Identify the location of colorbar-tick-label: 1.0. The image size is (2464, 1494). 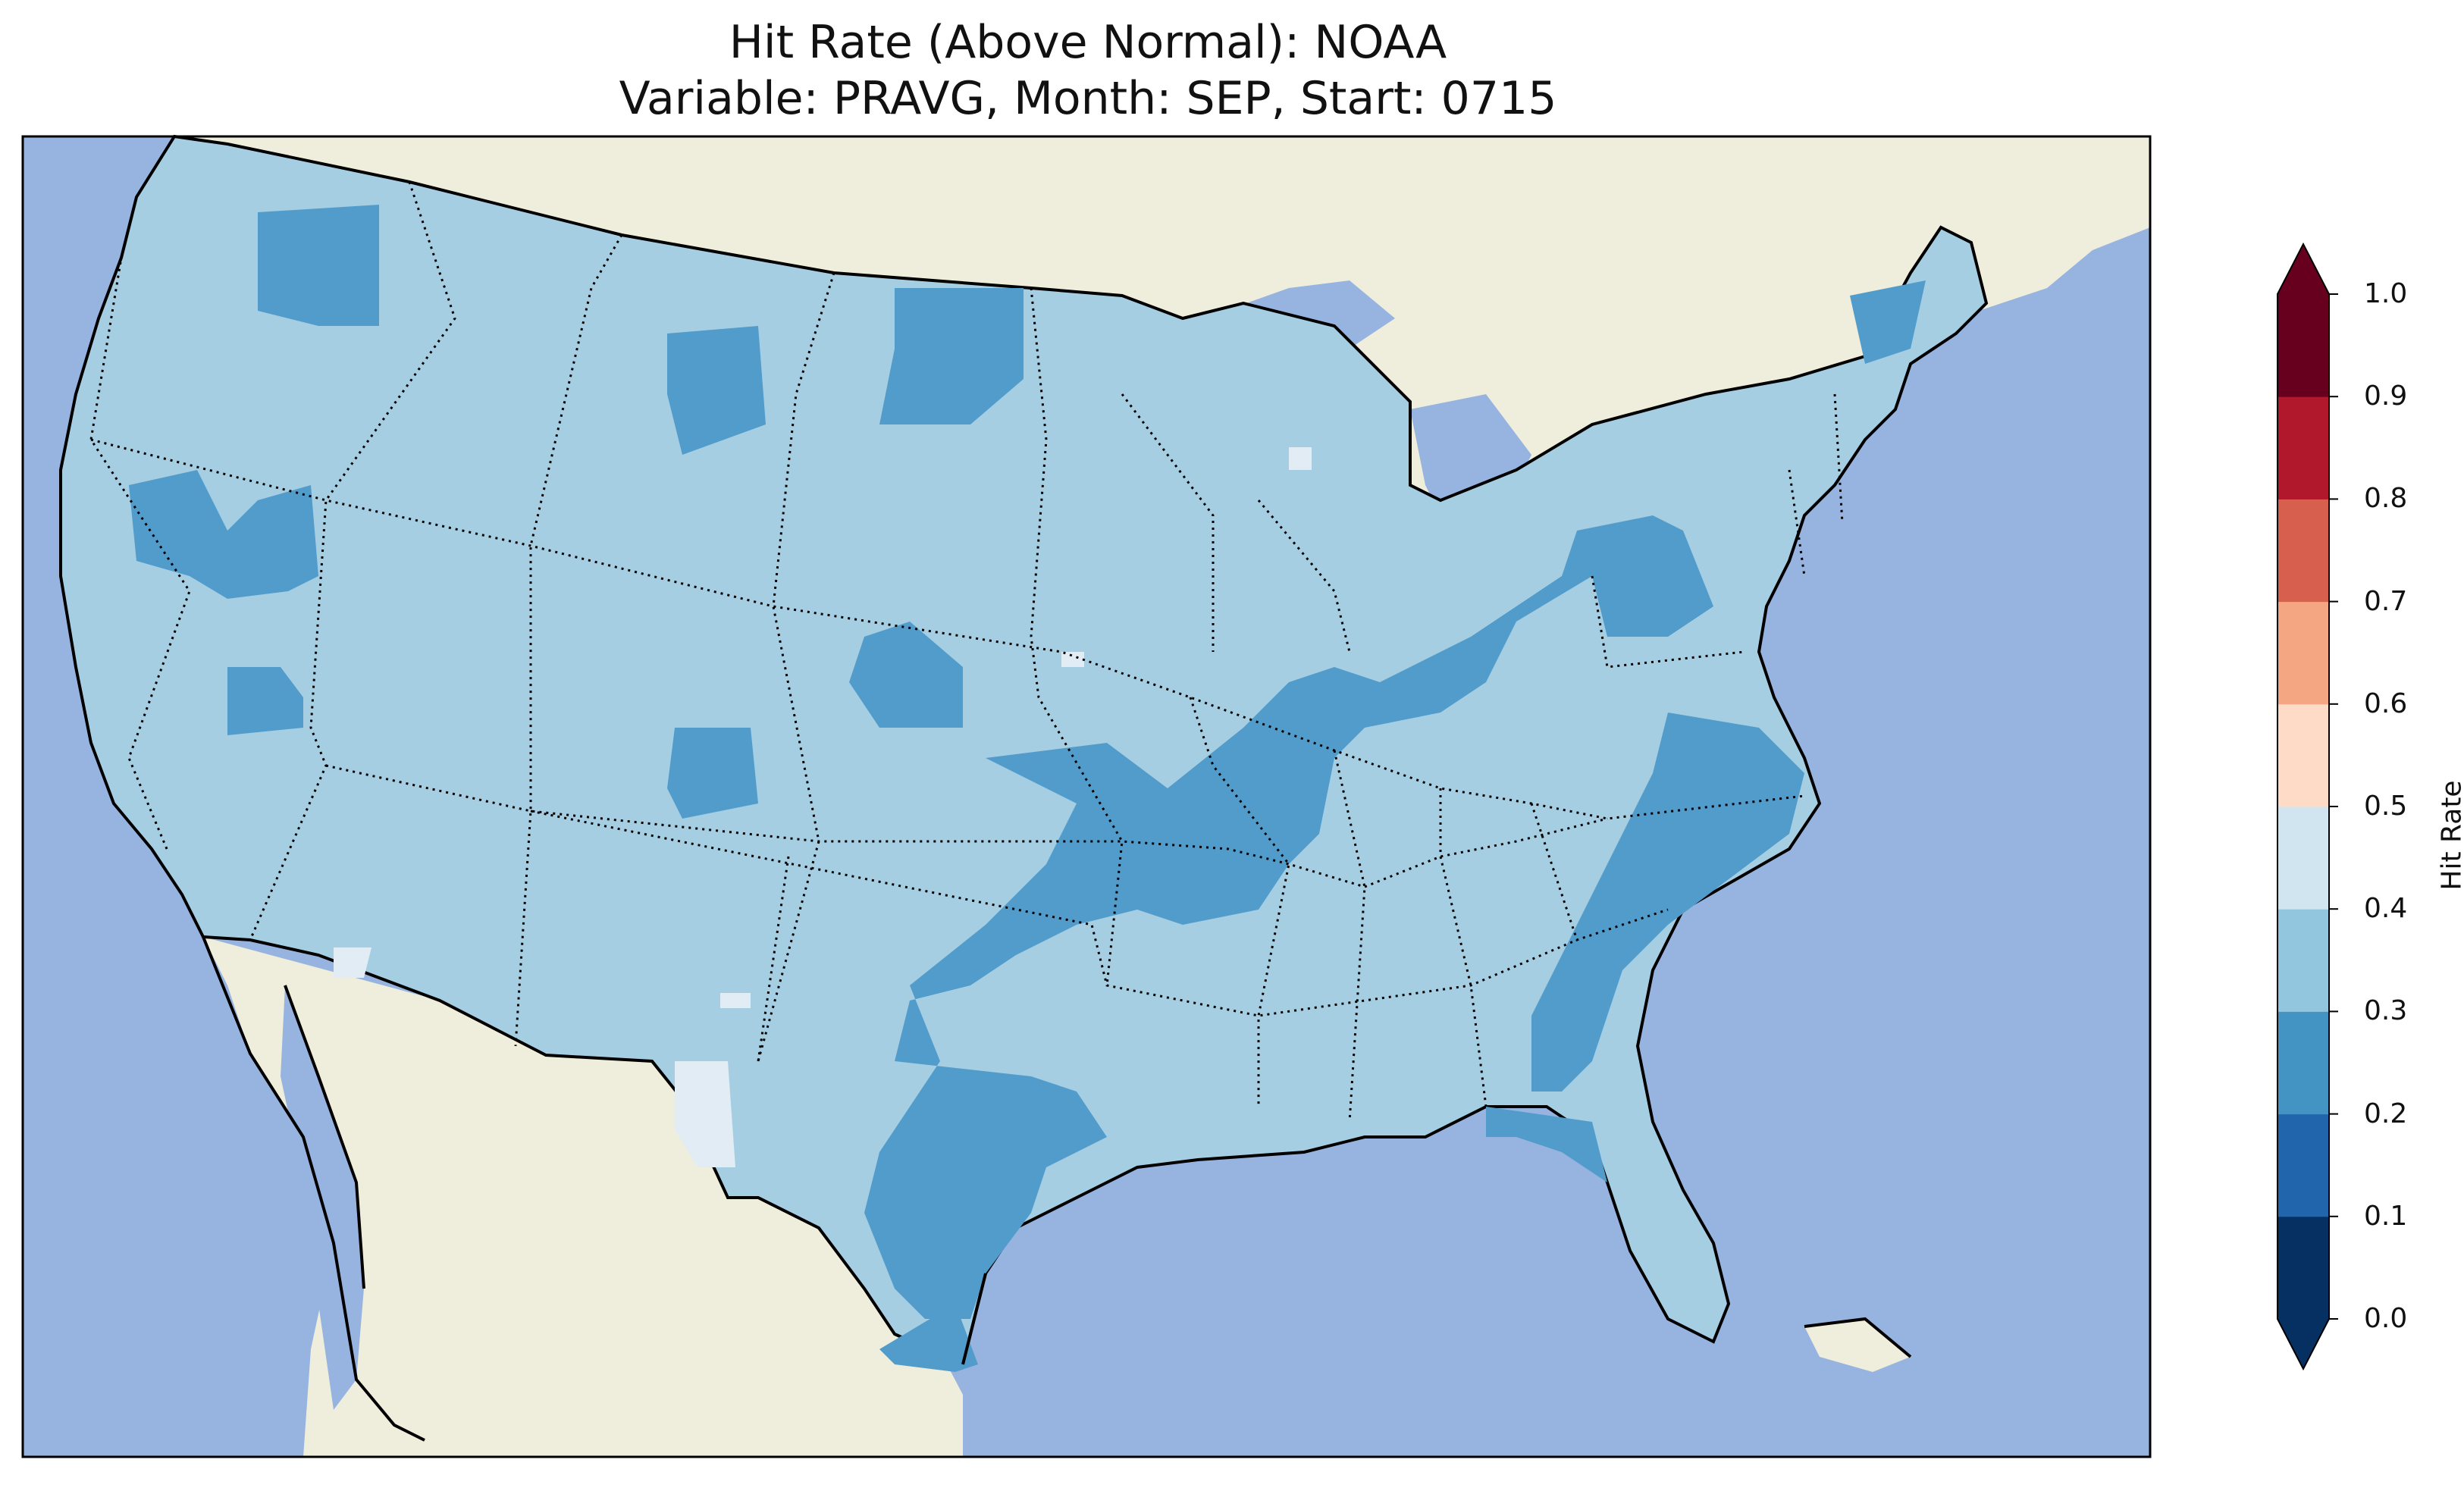
(2386, 293).